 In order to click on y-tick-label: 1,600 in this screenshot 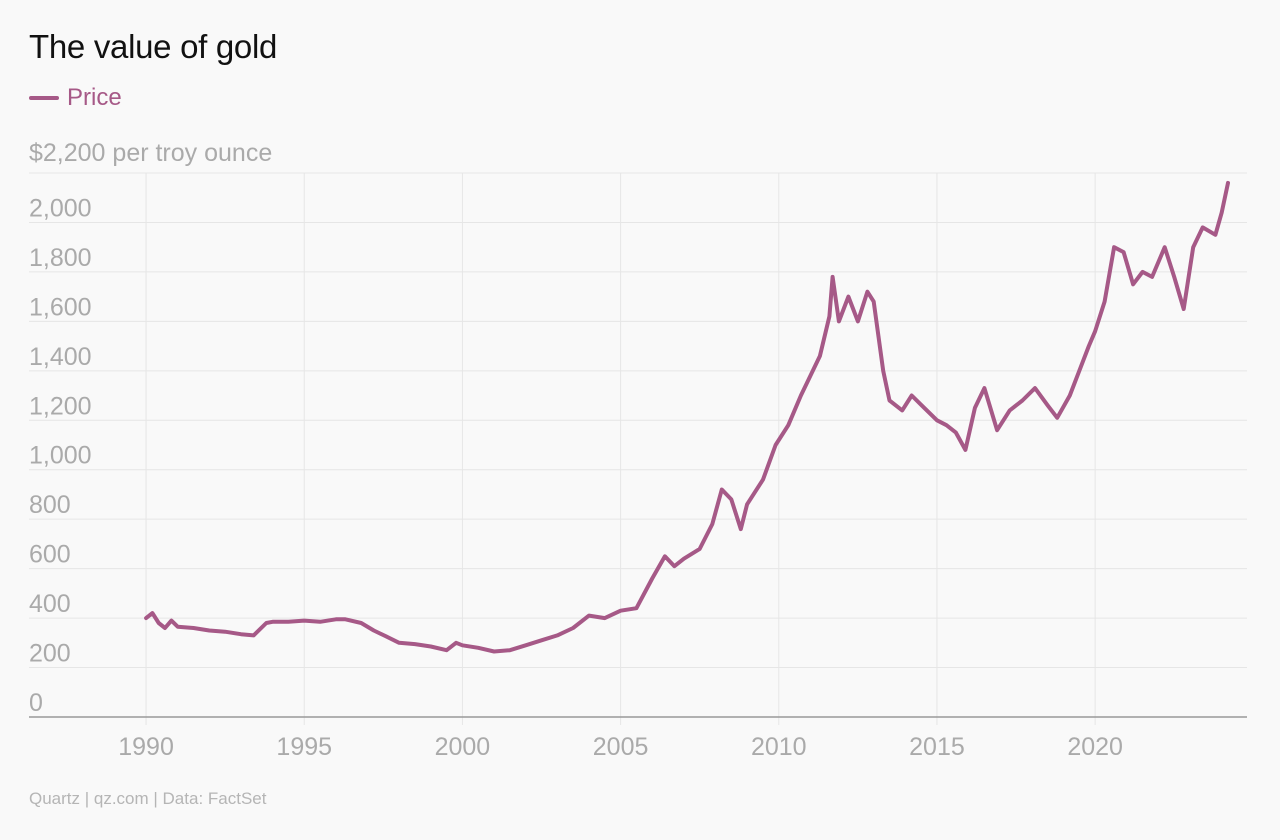, I will do `click(60, 307)`.